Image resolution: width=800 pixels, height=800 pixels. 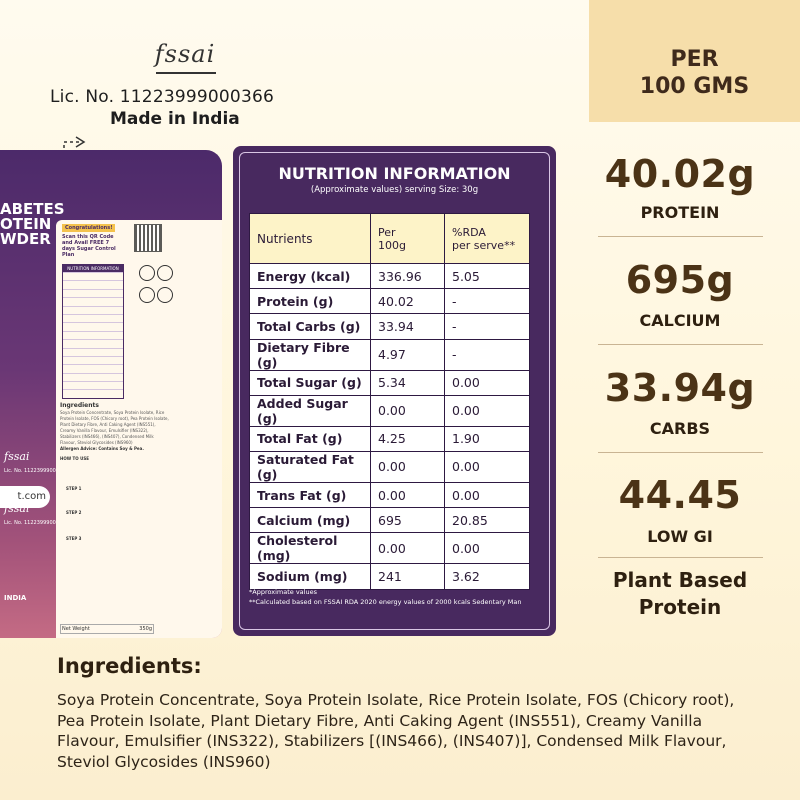 I want to click on ingredients-heading: Ingredients:, so click(x=129, y=666).